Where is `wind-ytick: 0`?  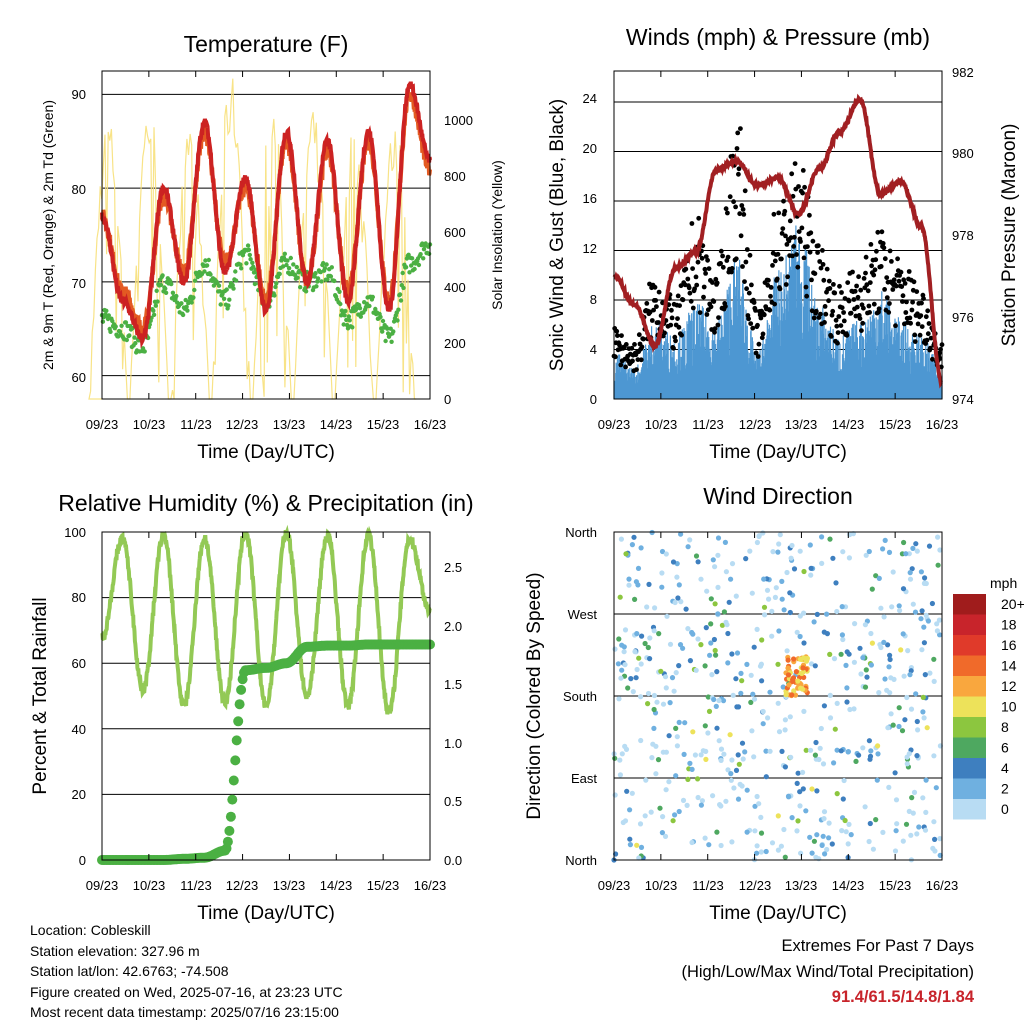 wind-ytick: 0 is located at coordinates (593, 399).